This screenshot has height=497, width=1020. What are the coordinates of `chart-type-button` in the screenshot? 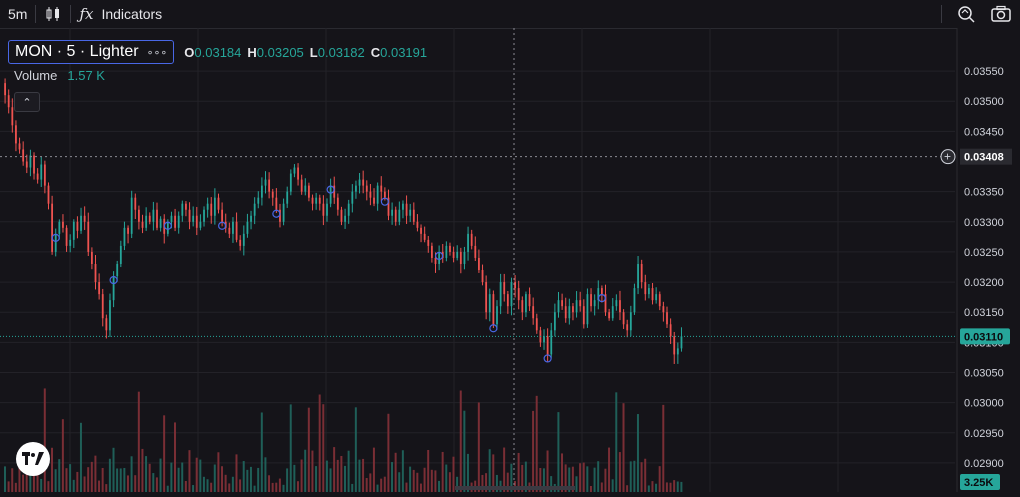 It's located at (53, 14).